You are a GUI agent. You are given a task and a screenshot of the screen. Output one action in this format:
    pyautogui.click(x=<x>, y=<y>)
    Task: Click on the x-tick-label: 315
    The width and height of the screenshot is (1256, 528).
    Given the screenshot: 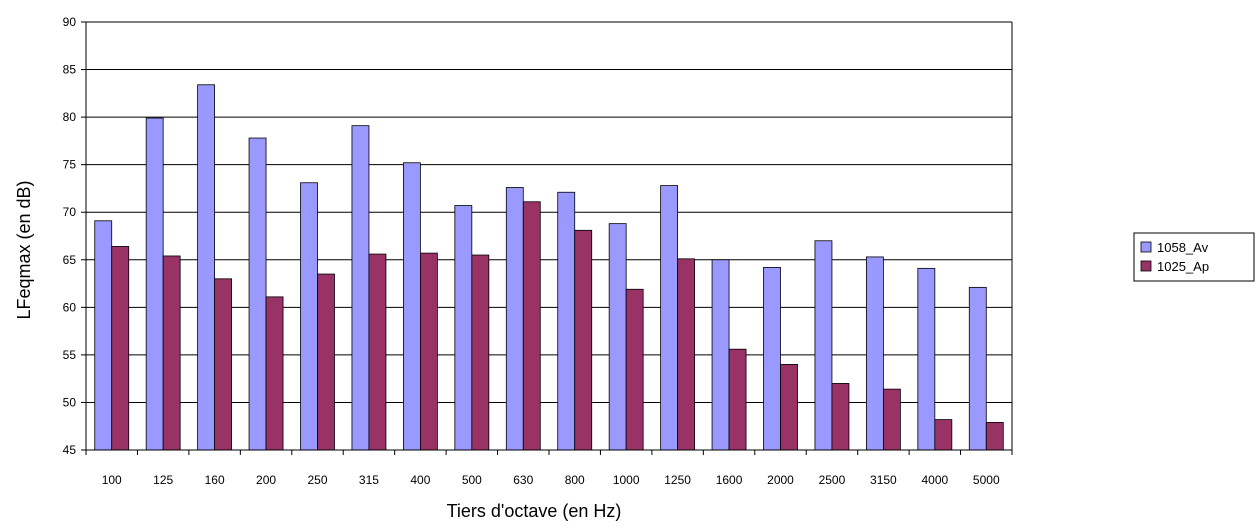 What is the action you would take?
    pyautogui.click(x=369, y=480)
    